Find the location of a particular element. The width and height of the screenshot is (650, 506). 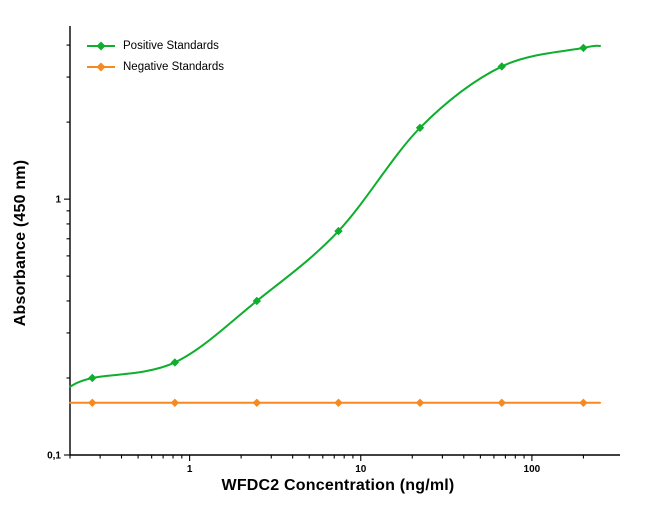

y-tick-label: 1 is located at coordinates (58, 200).